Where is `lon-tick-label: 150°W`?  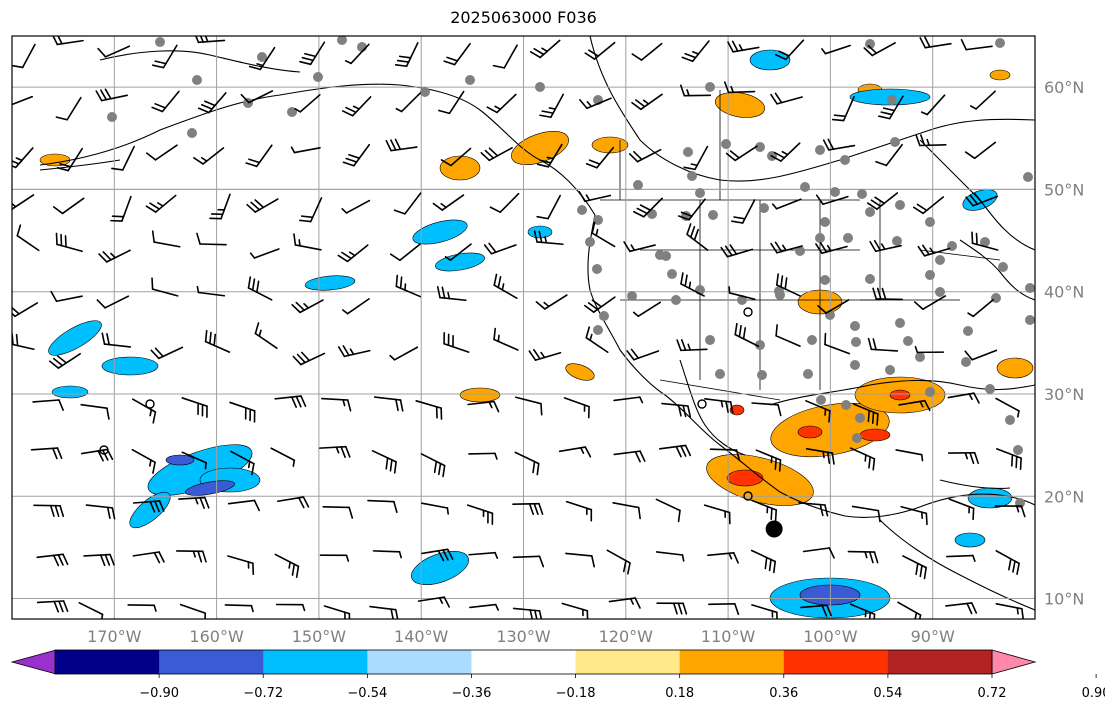 lon-tick-label: 150°W is located at coordinates (319, 636).